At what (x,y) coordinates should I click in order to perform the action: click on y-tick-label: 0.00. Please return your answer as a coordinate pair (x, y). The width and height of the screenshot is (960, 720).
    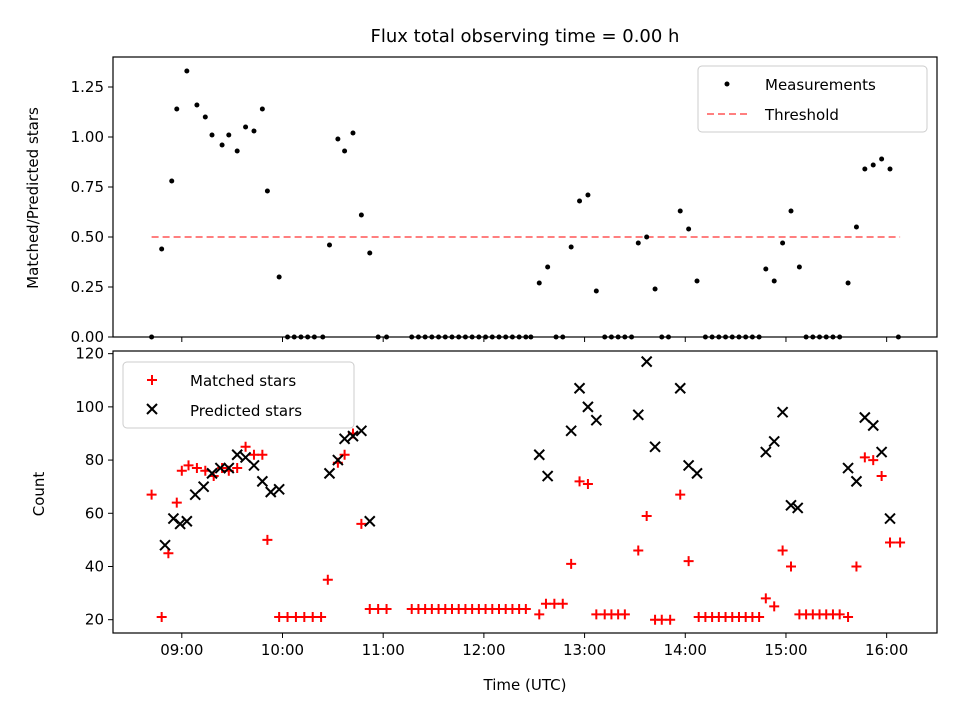
    Looking at the image, I should click on (87, 337).